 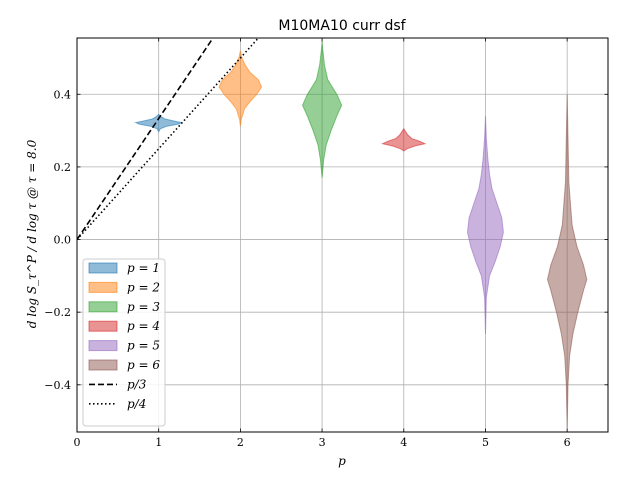 What do you see at coordinates (322, 109) in the screenshot?
I see `violin-p3` at bounding box center [322, 109].